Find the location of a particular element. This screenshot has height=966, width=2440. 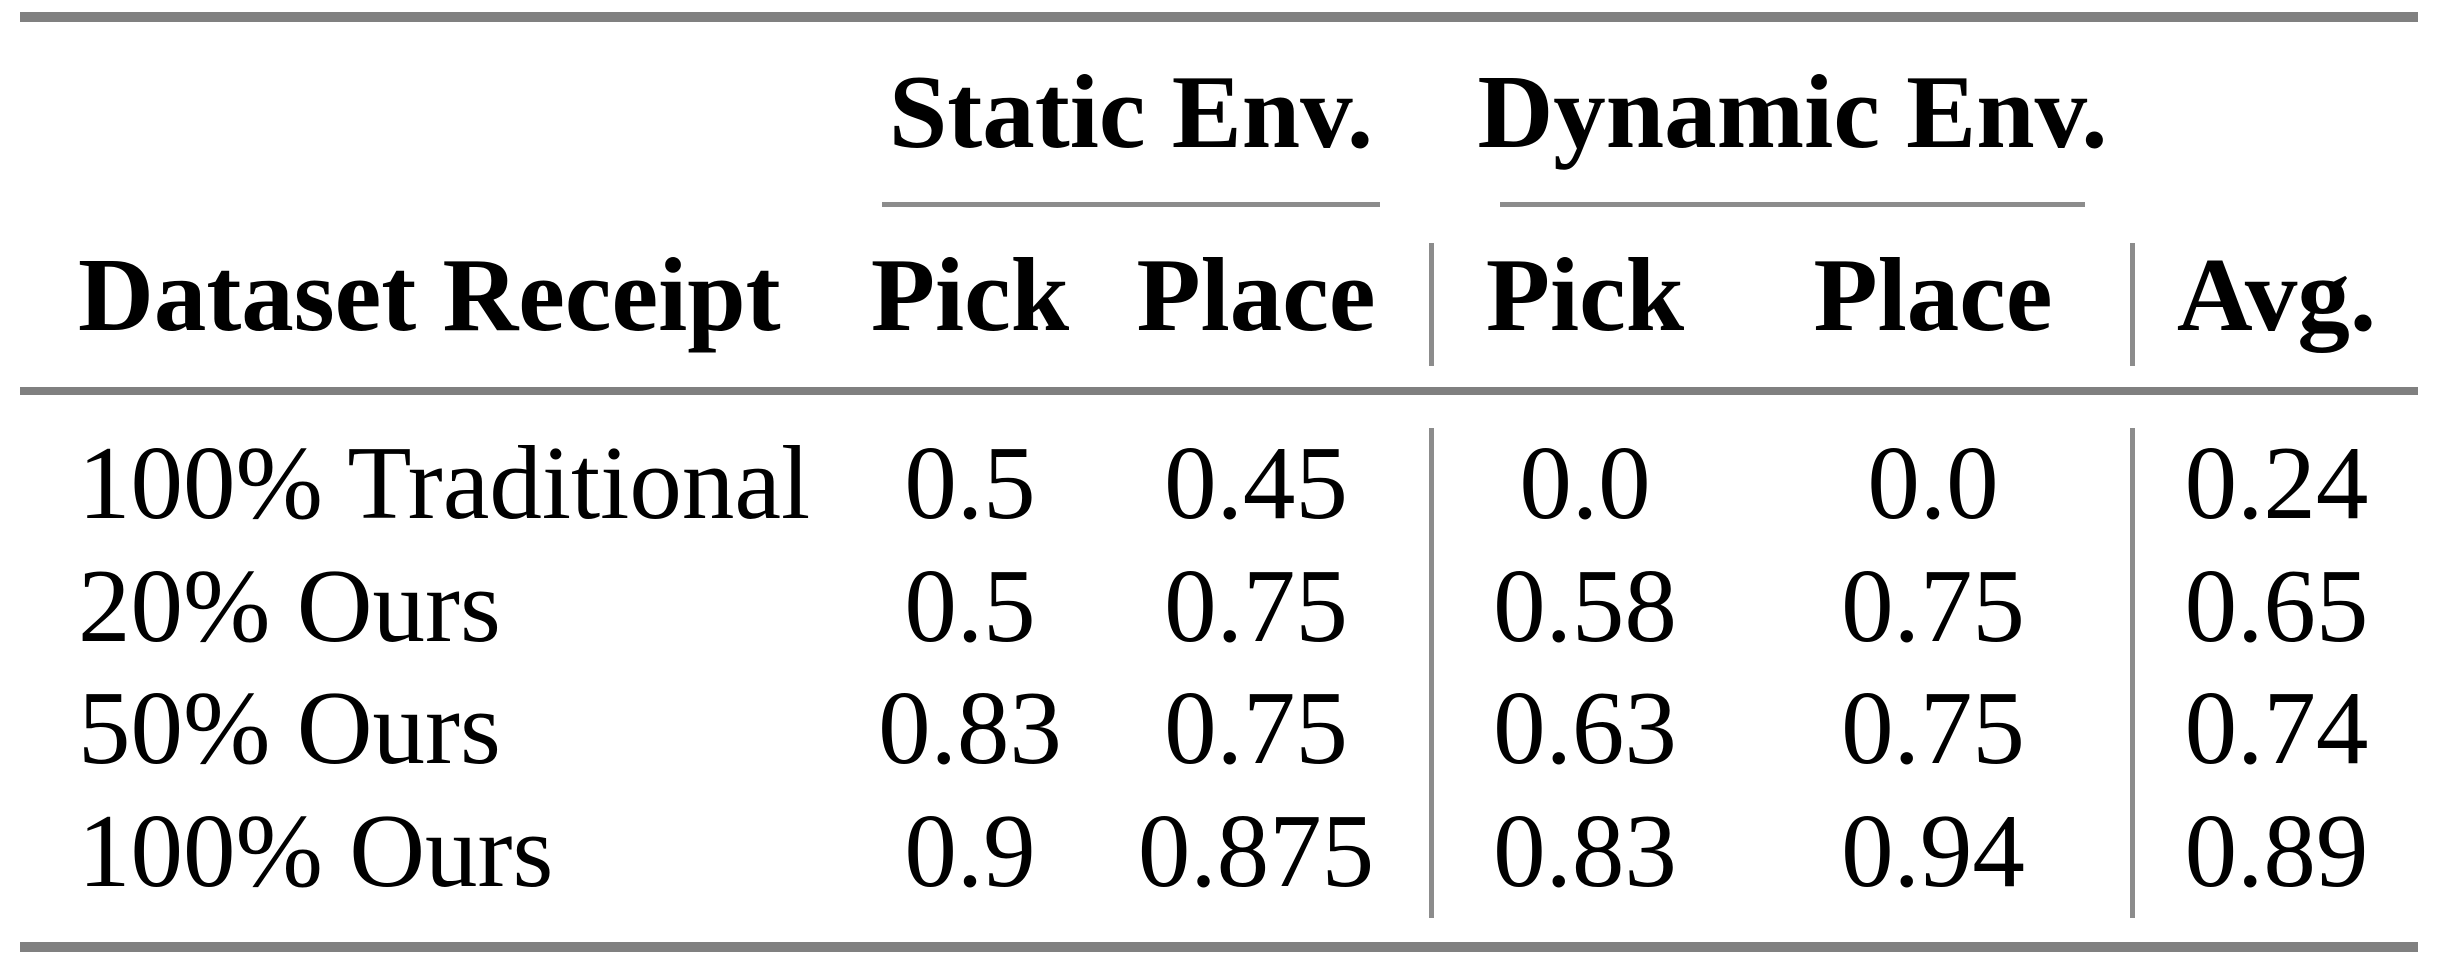

table-header-rule is located at coordinates (1219, 391).